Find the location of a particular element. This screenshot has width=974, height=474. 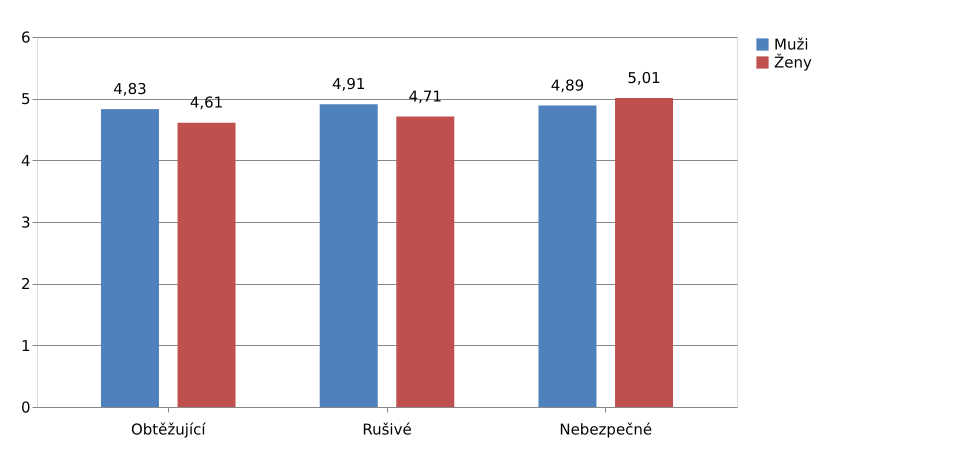

x-tick-label: Rušivé is located at coordinates (387, 429).